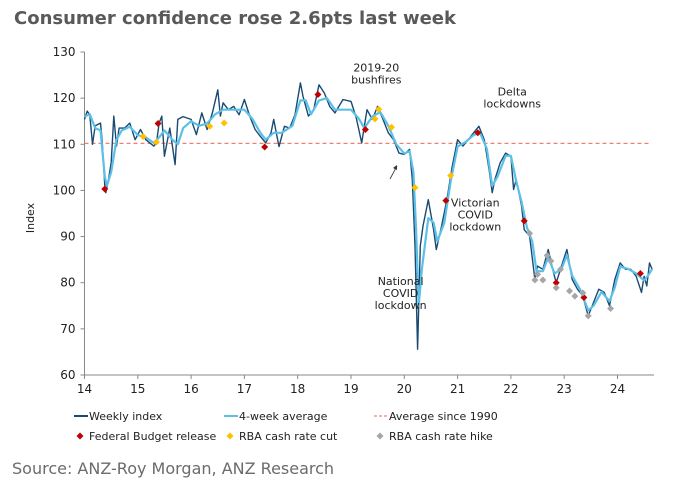 Image resolution: width=692 pixels, height=494 pixels. Describe the element at coordinates (137, 389) in the screenshot. I see `x-tick-label: 15` at that location.